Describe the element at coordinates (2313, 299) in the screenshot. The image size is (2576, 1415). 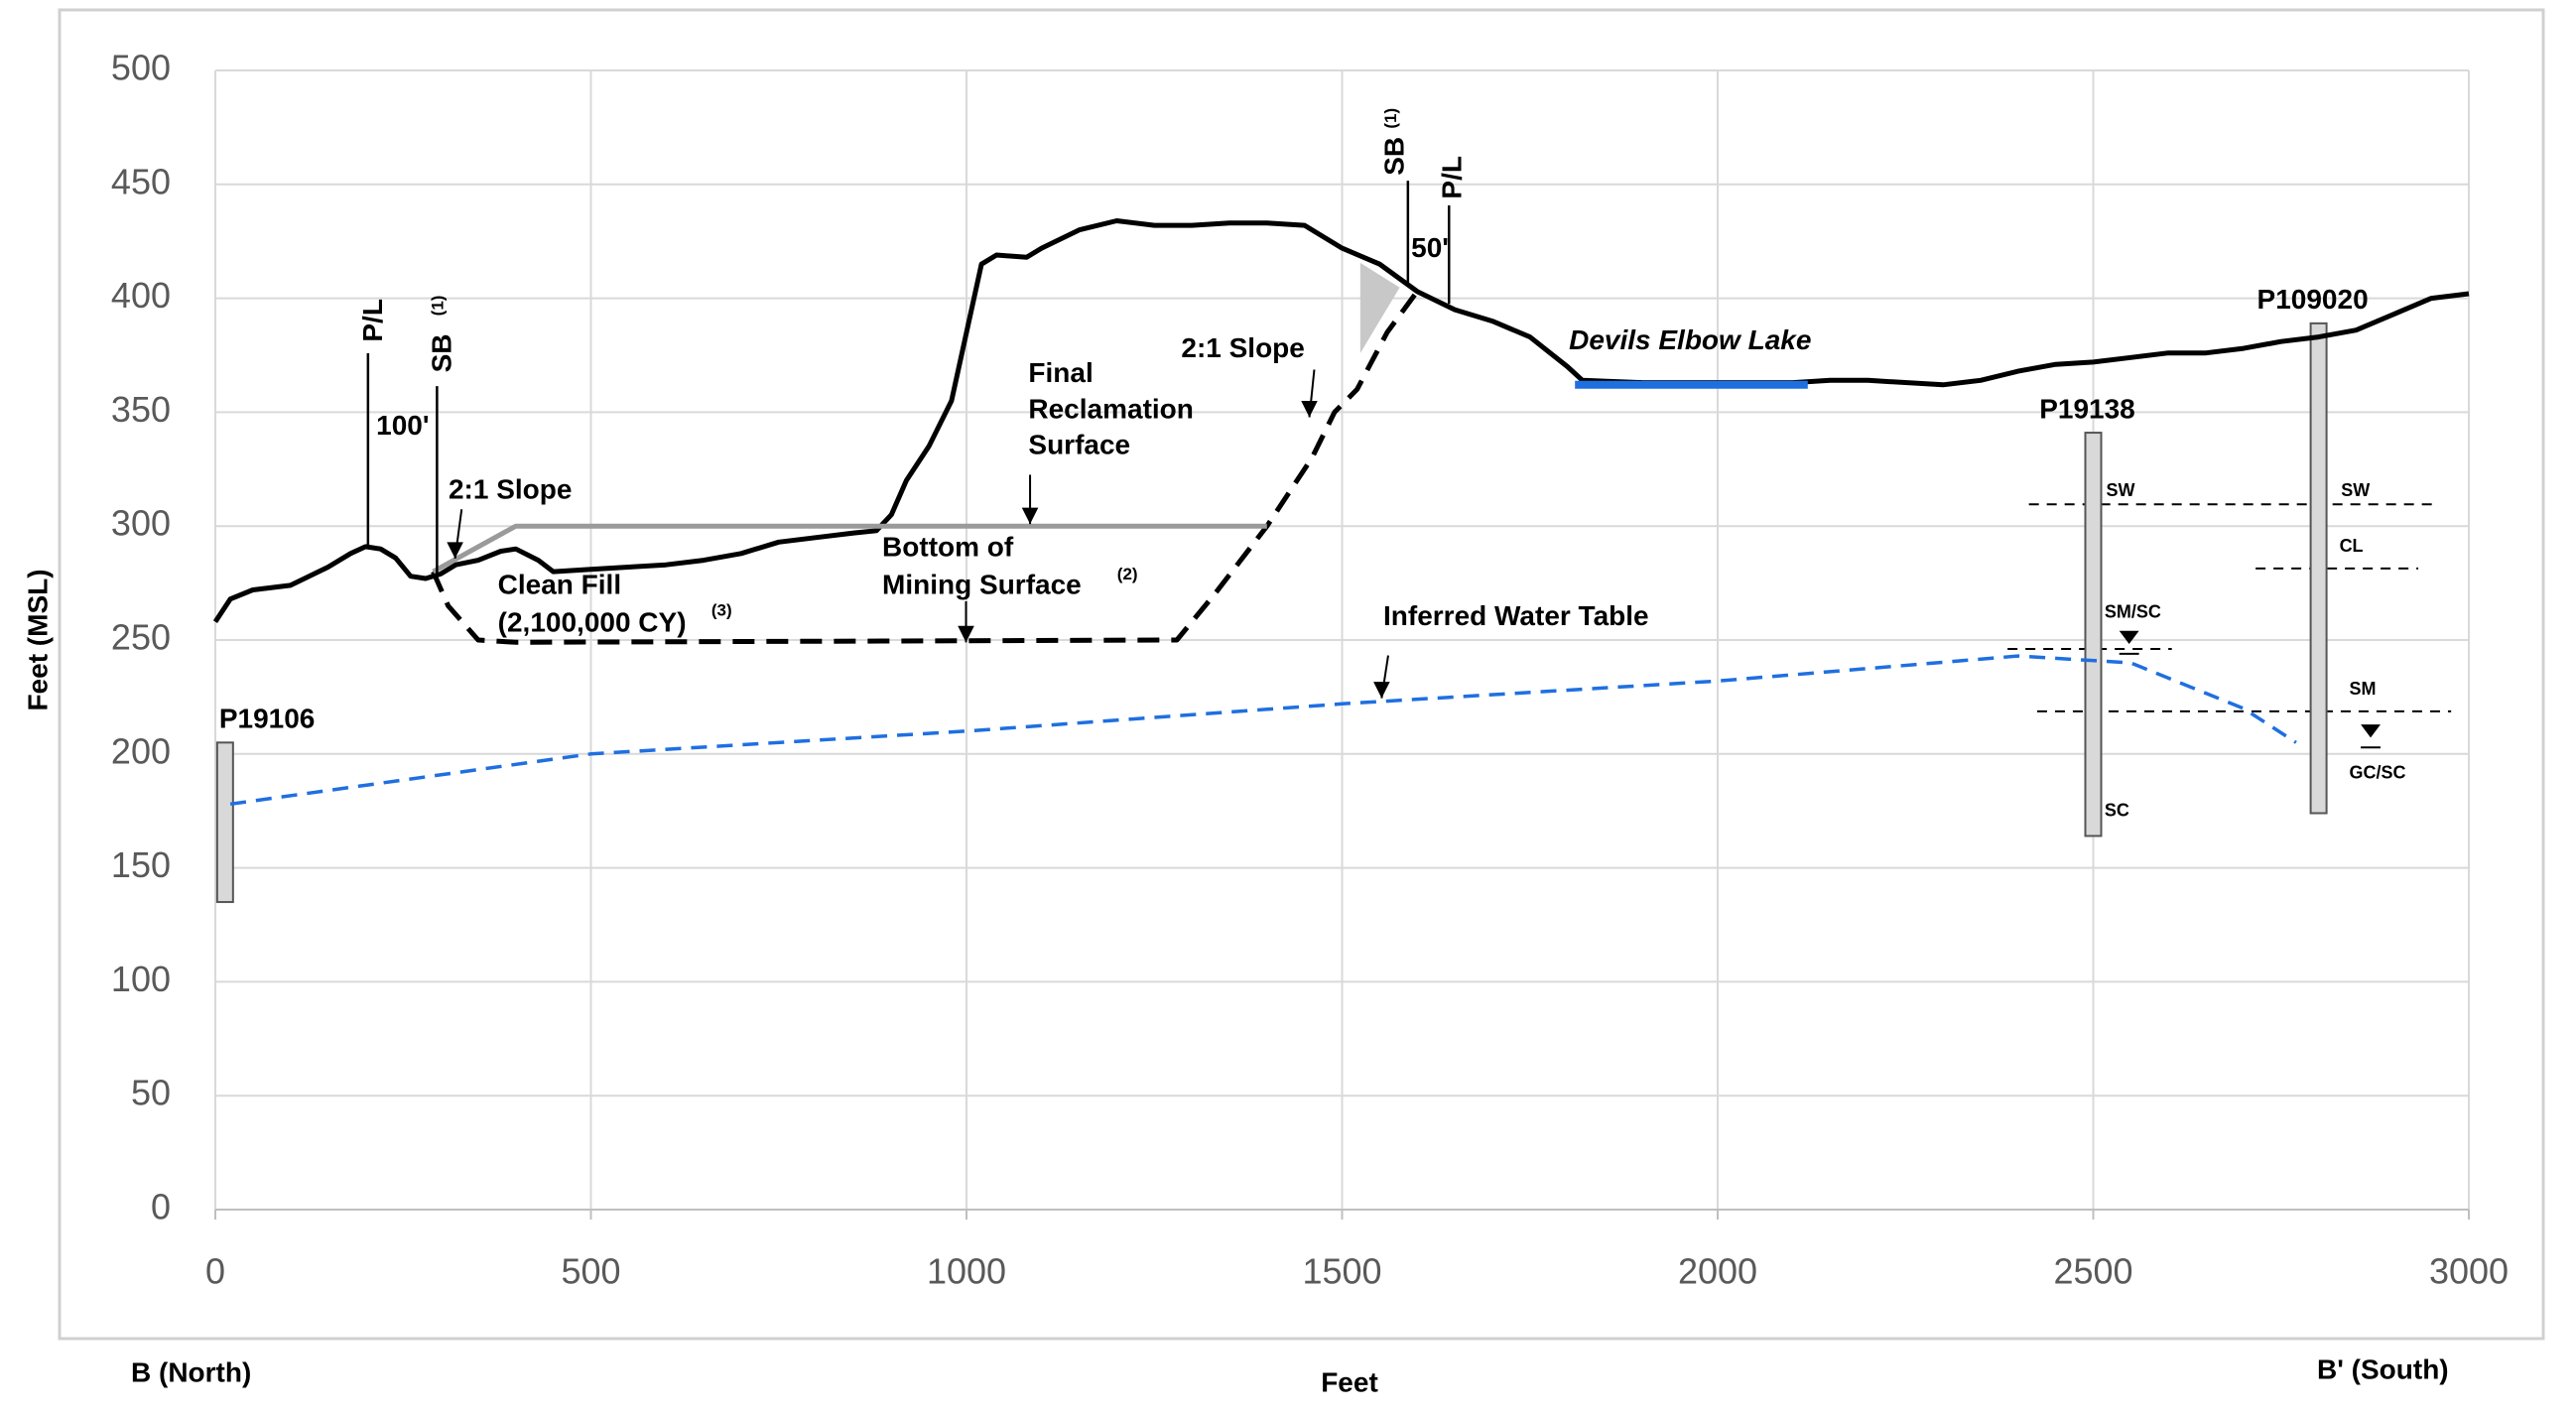
I see `borehole-label: P109020` at that location.